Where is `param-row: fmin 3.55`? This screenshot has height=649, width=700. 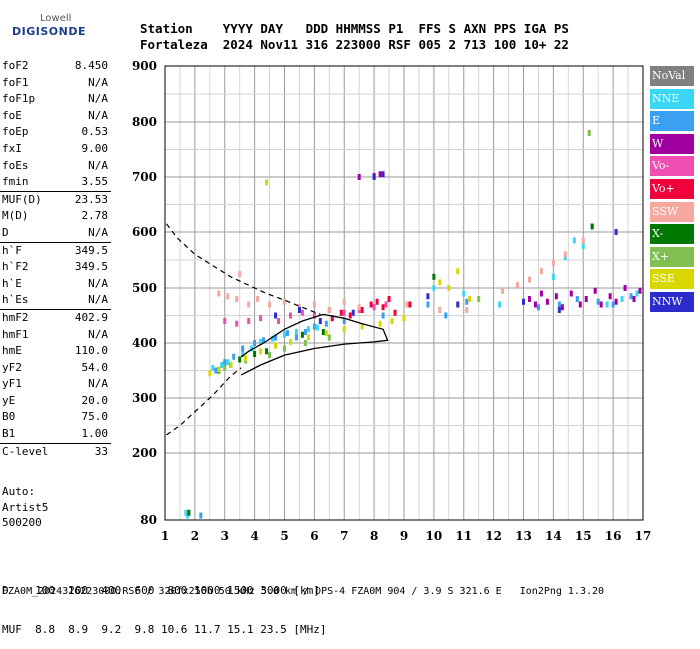 param-row: fmin 3.55 is located at coordinates (55, 182).